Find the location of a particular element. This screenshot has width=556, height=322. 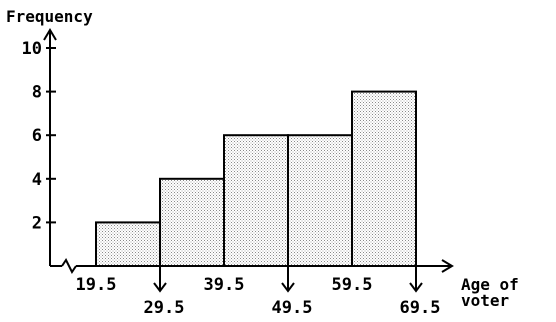

x-axis-break is located at coordinates (69, 266).